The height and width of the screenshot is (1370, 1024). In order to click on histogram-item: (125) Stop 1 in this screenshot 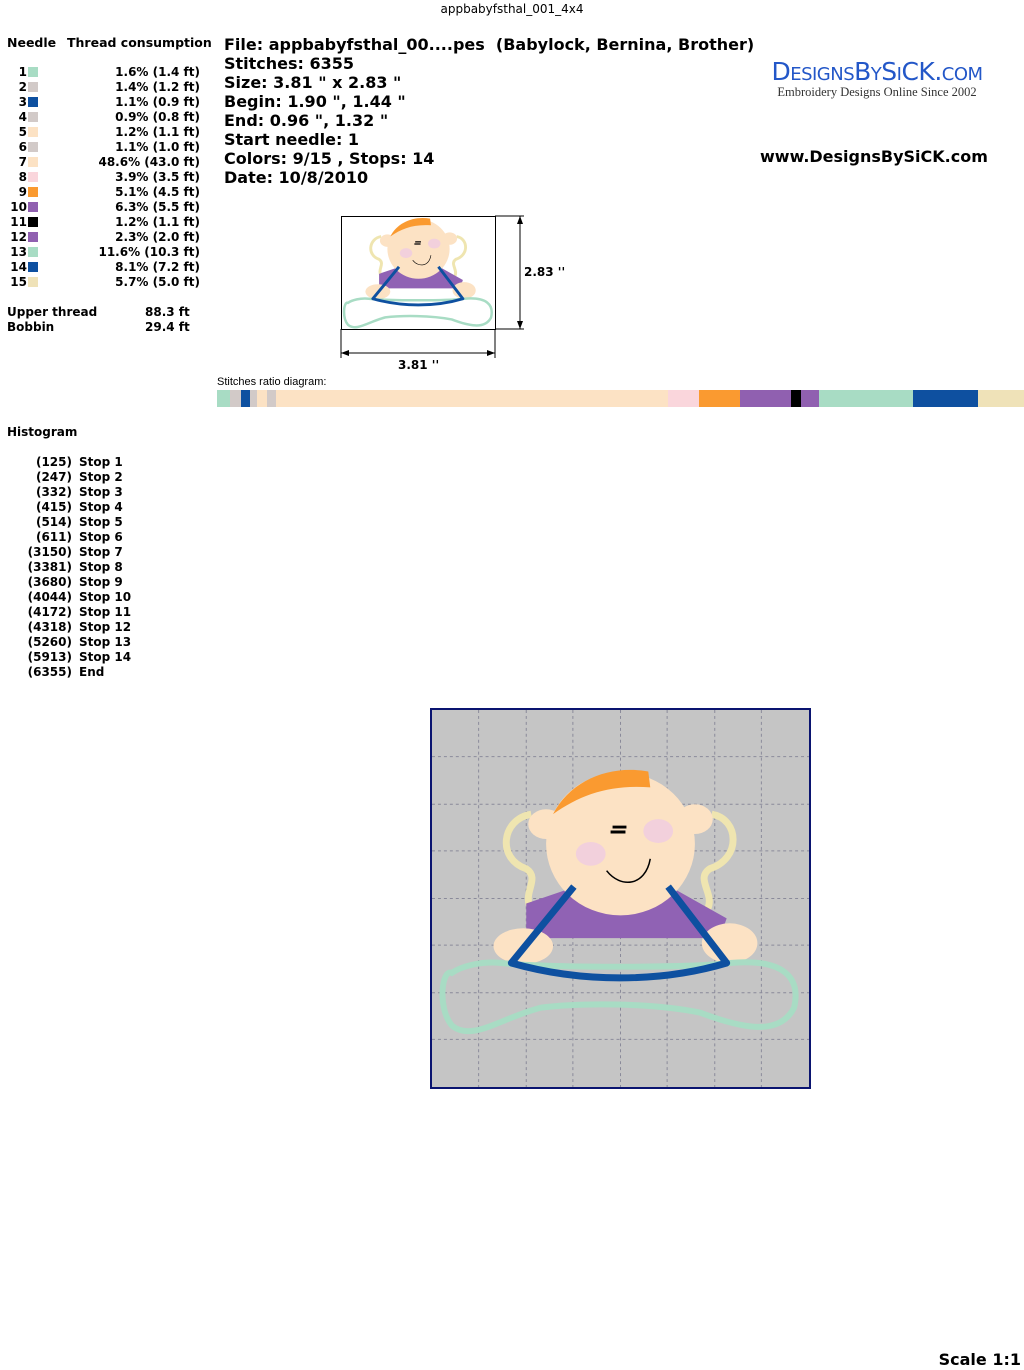, I will do `click(92, 462)`.